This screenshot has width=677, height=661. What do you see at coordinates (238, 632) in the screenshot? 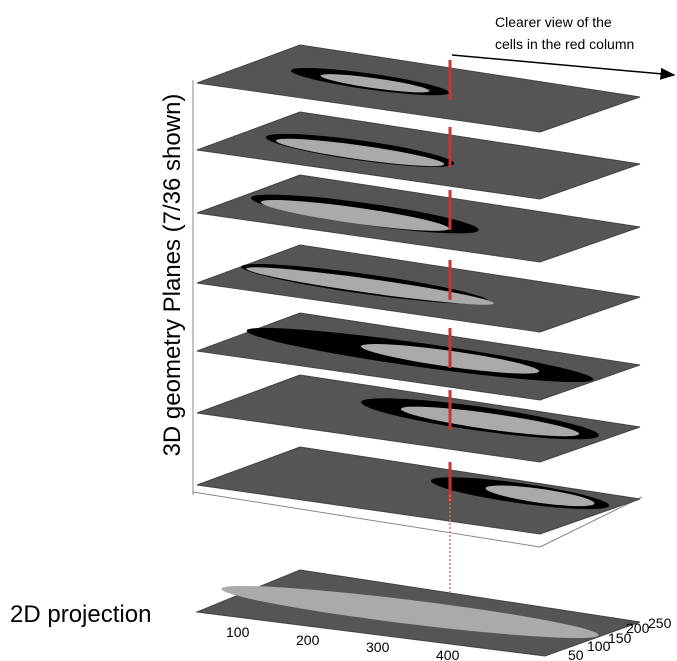
I see `x-tick-label: 100` at bounding box center [238, 632].